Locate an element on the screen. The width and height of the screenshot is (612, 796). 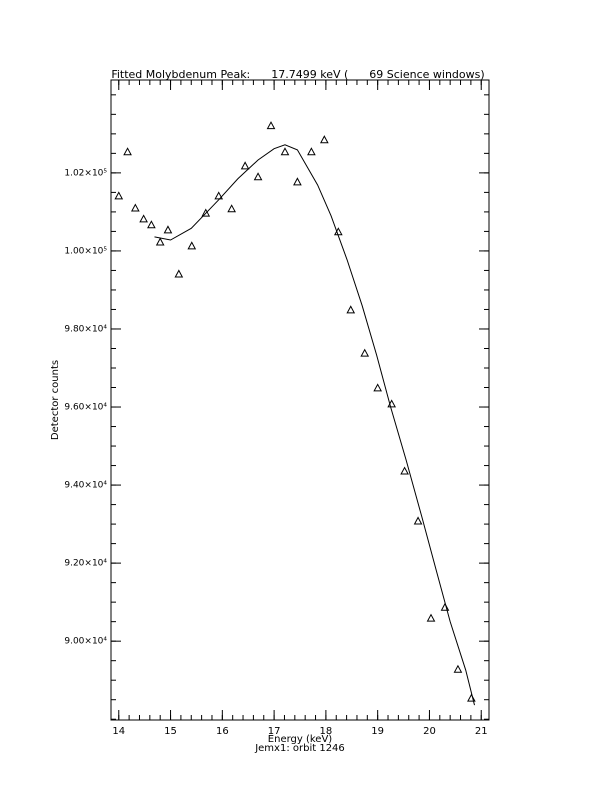
x-tick-label: 18 is located at coordinates (326, 731).